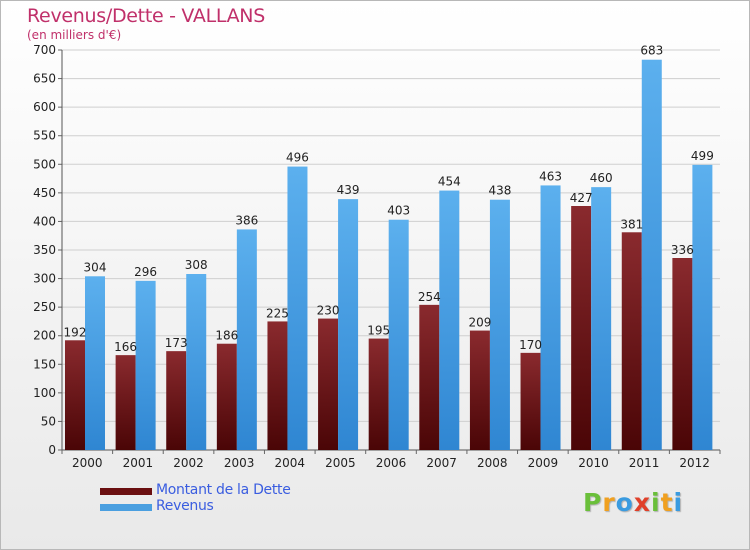  I want to click on data-label-debt: 225, so click(277, 313).